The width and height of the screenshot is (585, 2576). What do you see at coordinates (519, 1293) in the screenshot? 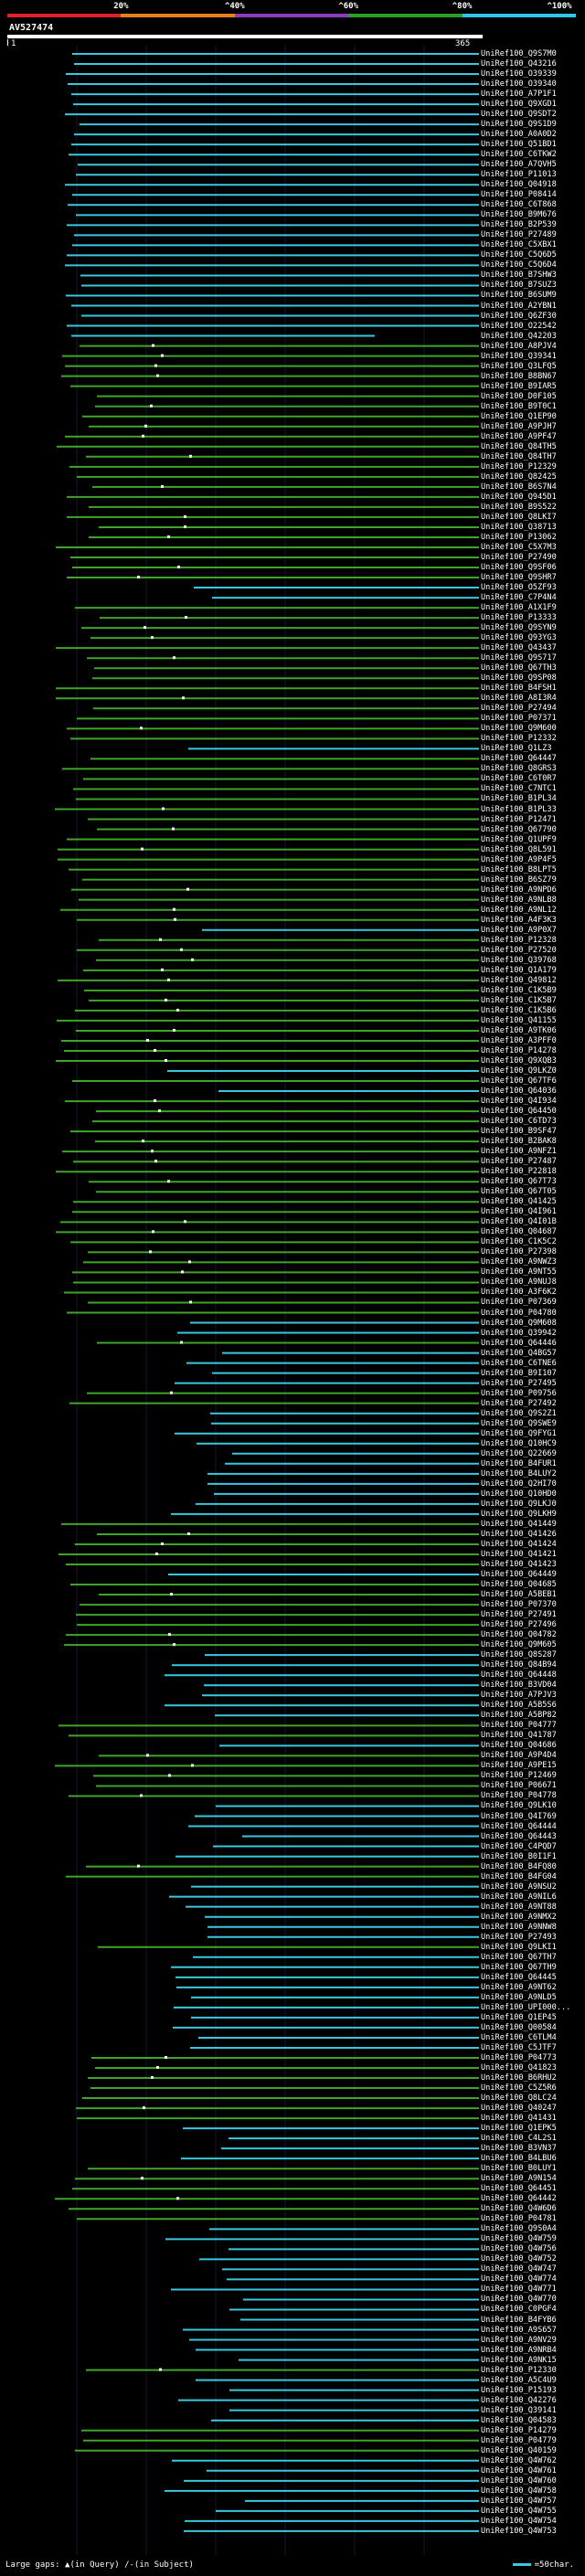
I see `hit-label: UniRef100_A3F6K2` at bounding box center [519, 1293].